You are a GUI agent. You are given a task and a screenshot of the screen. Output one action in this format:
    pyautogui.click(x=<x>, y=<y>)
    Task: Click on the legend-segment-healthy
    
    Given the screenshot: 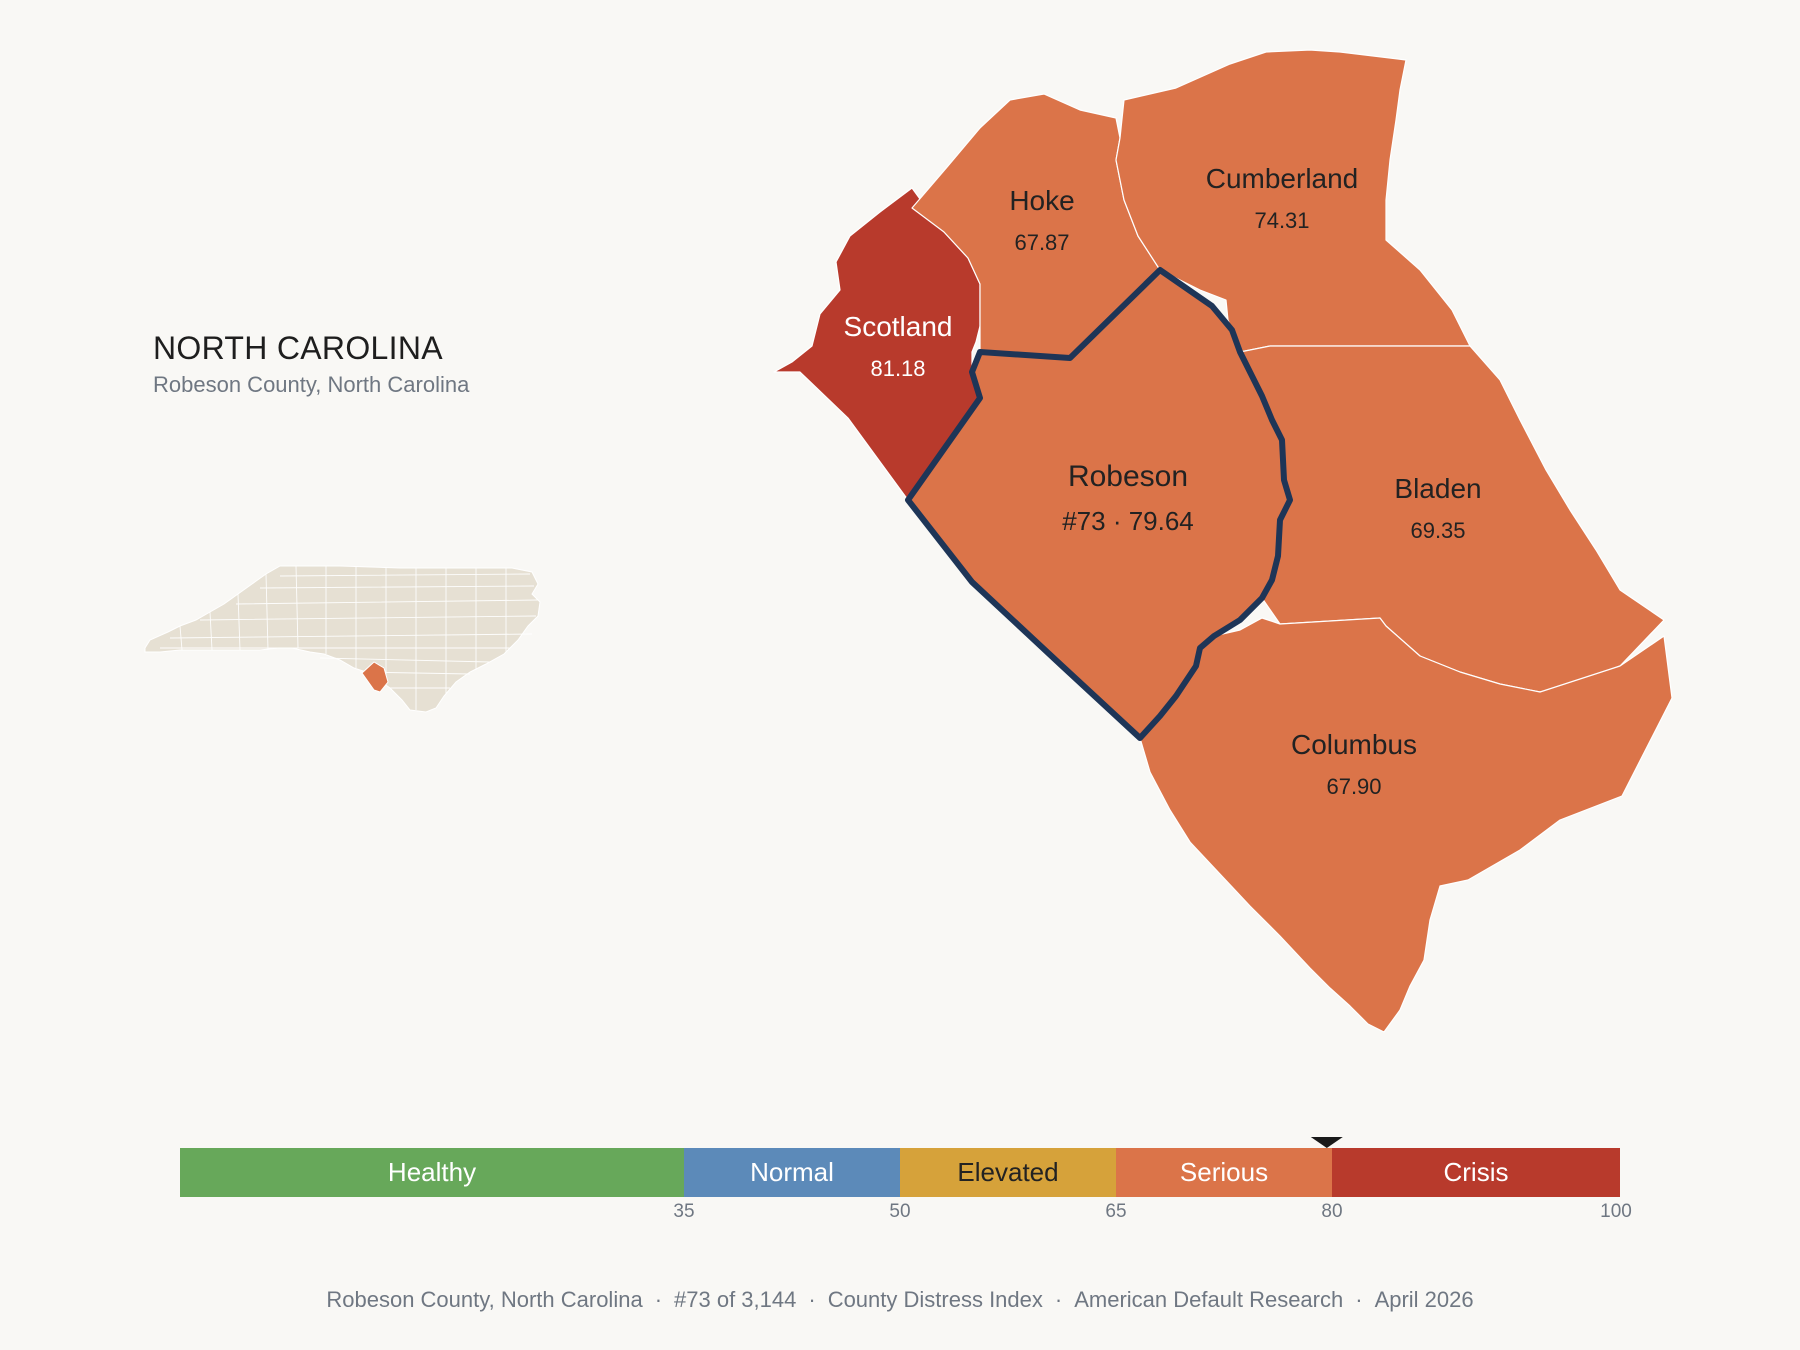 What is the action you would take?
    pyautogui.click(x=432, y=1172)
    